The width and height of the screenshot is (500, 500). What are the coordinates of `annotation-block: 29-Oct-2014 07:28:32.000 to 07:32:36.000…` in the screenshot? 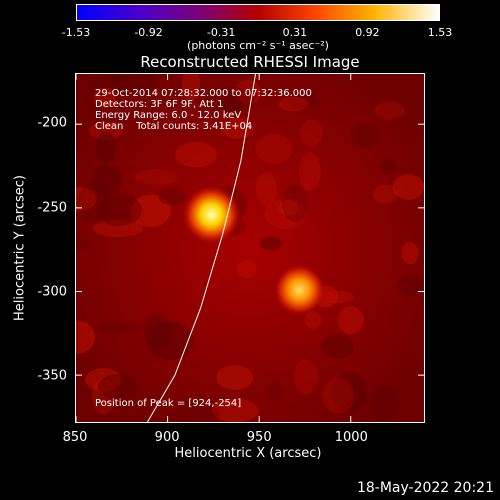 It's located at (203, 110).